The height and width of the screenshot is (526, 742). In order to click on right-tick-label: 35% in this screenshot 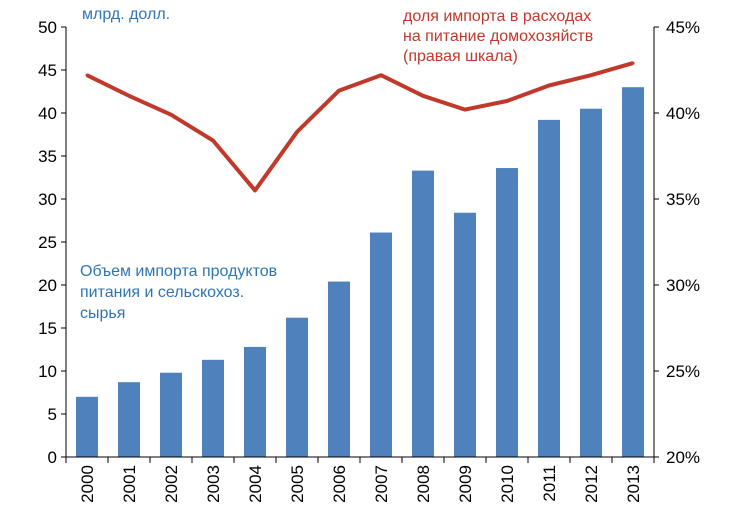, I will do `click(683, 199)`.